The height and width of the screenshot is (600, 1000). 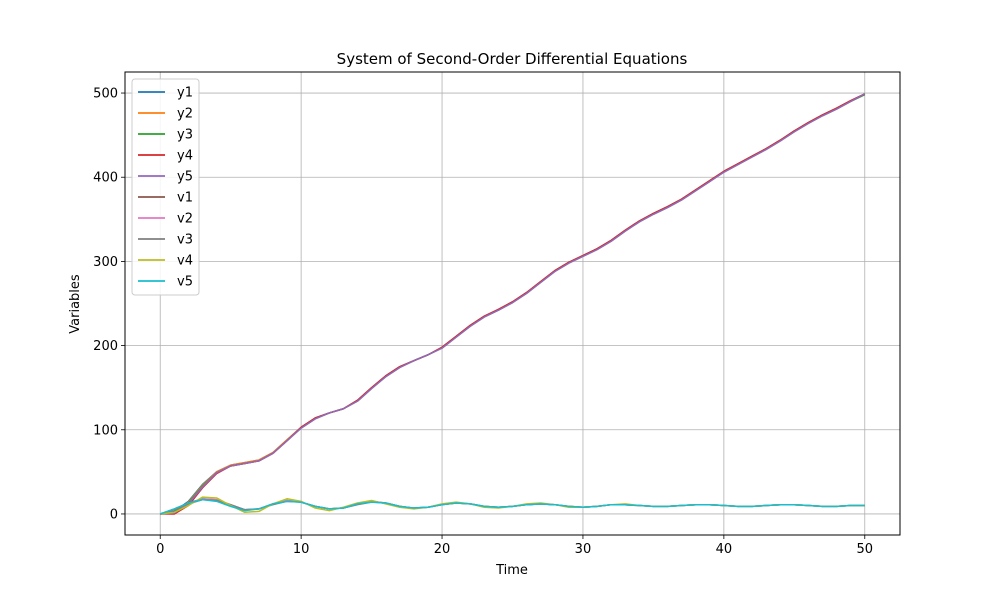 I want to click on legend-label-v5: v5, so click(x=185, y=282).